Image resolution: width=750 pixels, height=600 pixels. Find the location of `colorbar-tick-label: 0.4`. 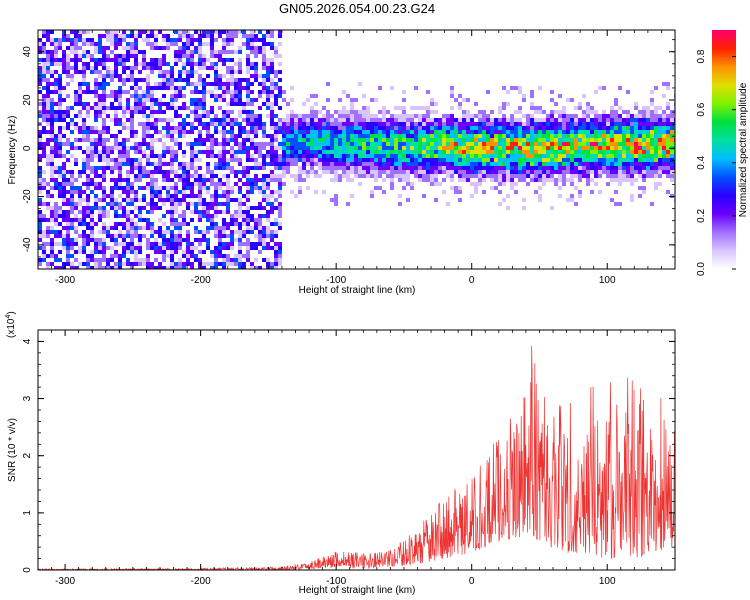

colorbar-tick-label: 0.4 is located at coordinates (701, 162).